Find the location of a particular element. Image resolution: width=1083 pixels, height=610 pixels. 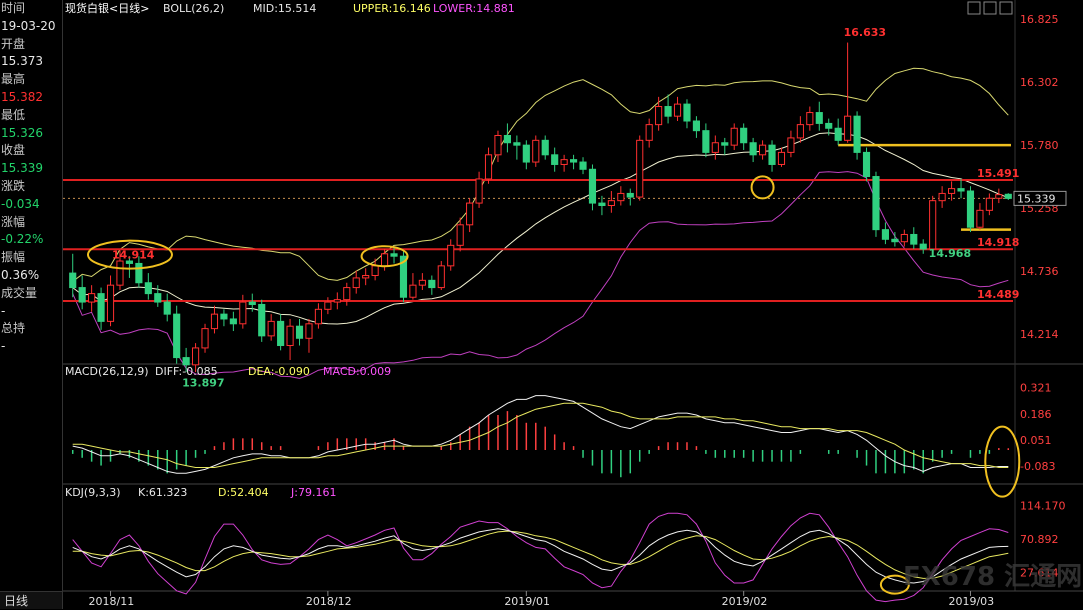

x-tick-1: 2018/12 is located at coordinates (329, 601).